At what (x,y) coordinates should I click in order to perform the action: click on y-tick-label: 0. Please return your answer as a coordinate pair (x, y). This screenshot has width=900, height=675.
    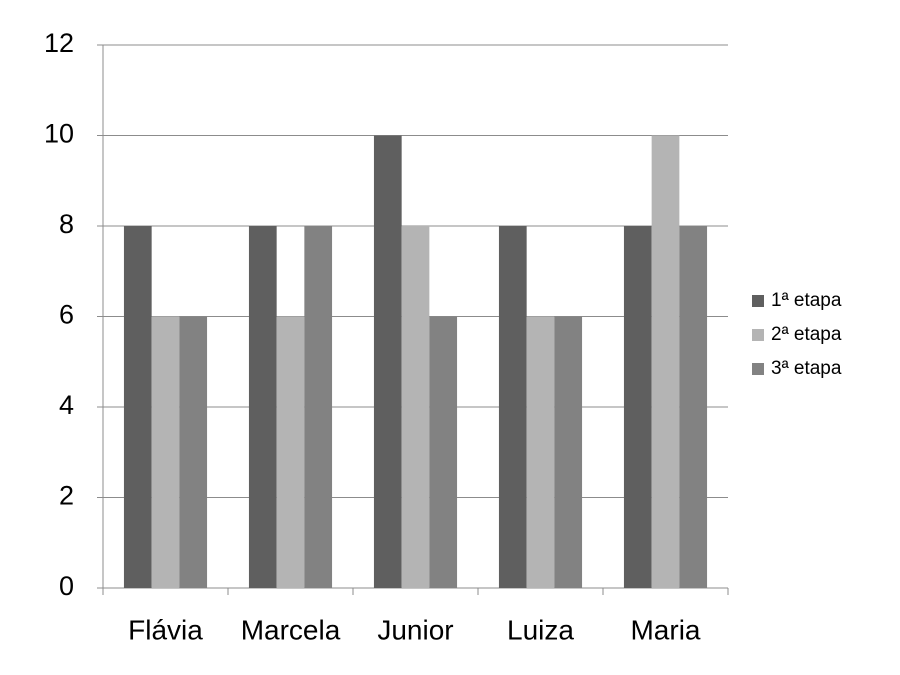
    Looking at the image, I should click on (66, 586).